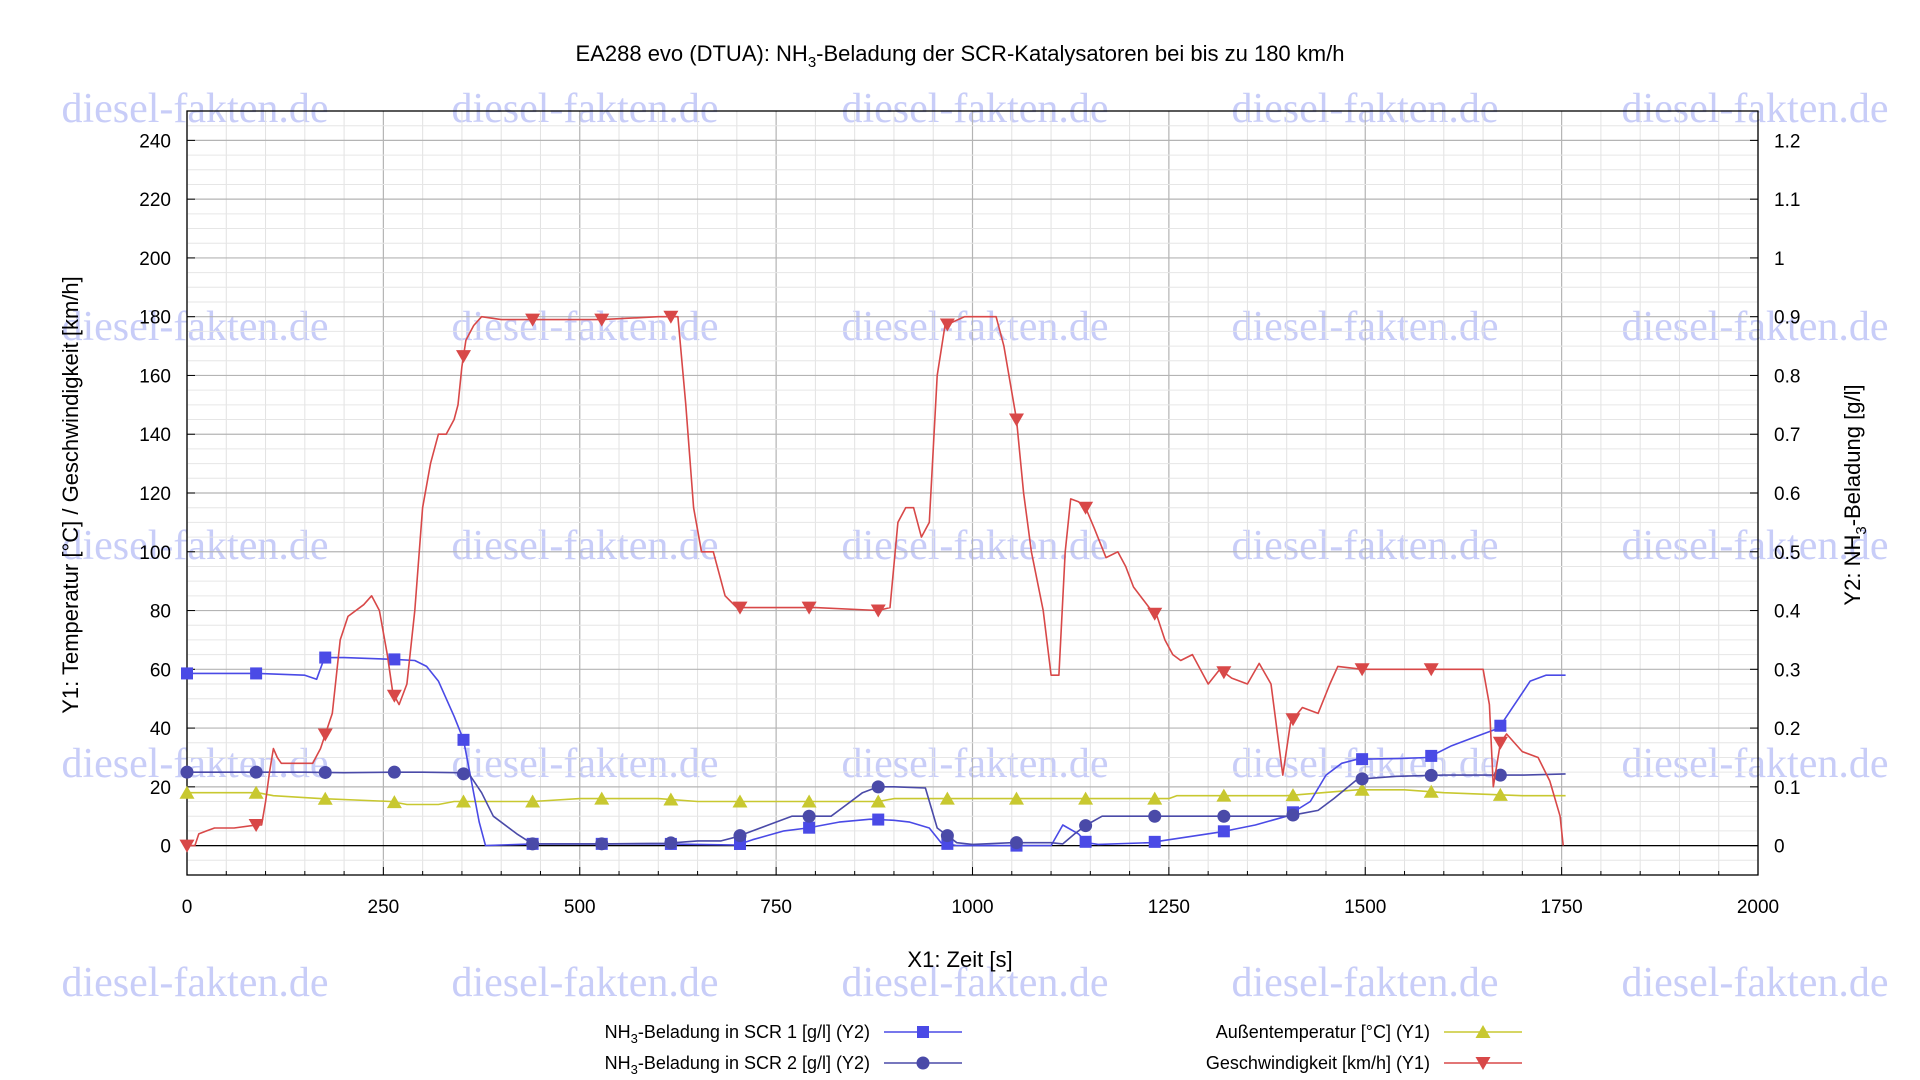  I want to click on legend-label: NH3-Beladung in SCR 2 [g/l] (Y2), so click(737, 1065).